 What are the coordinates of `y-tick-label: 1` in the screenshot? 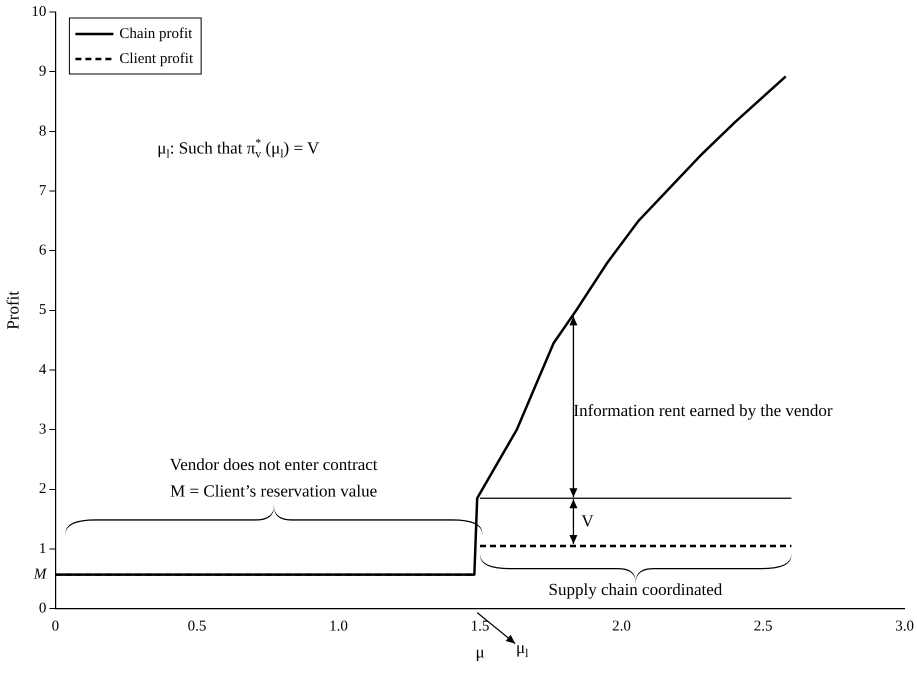 It's located at (42, 548).